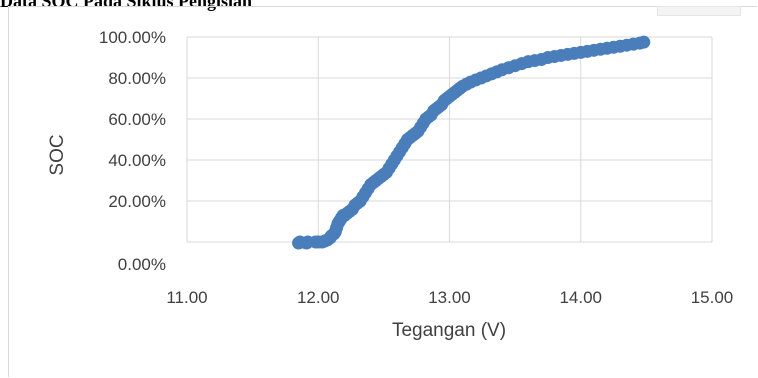  I want to click on x-tick-label: 15.00, so click(712, 297).